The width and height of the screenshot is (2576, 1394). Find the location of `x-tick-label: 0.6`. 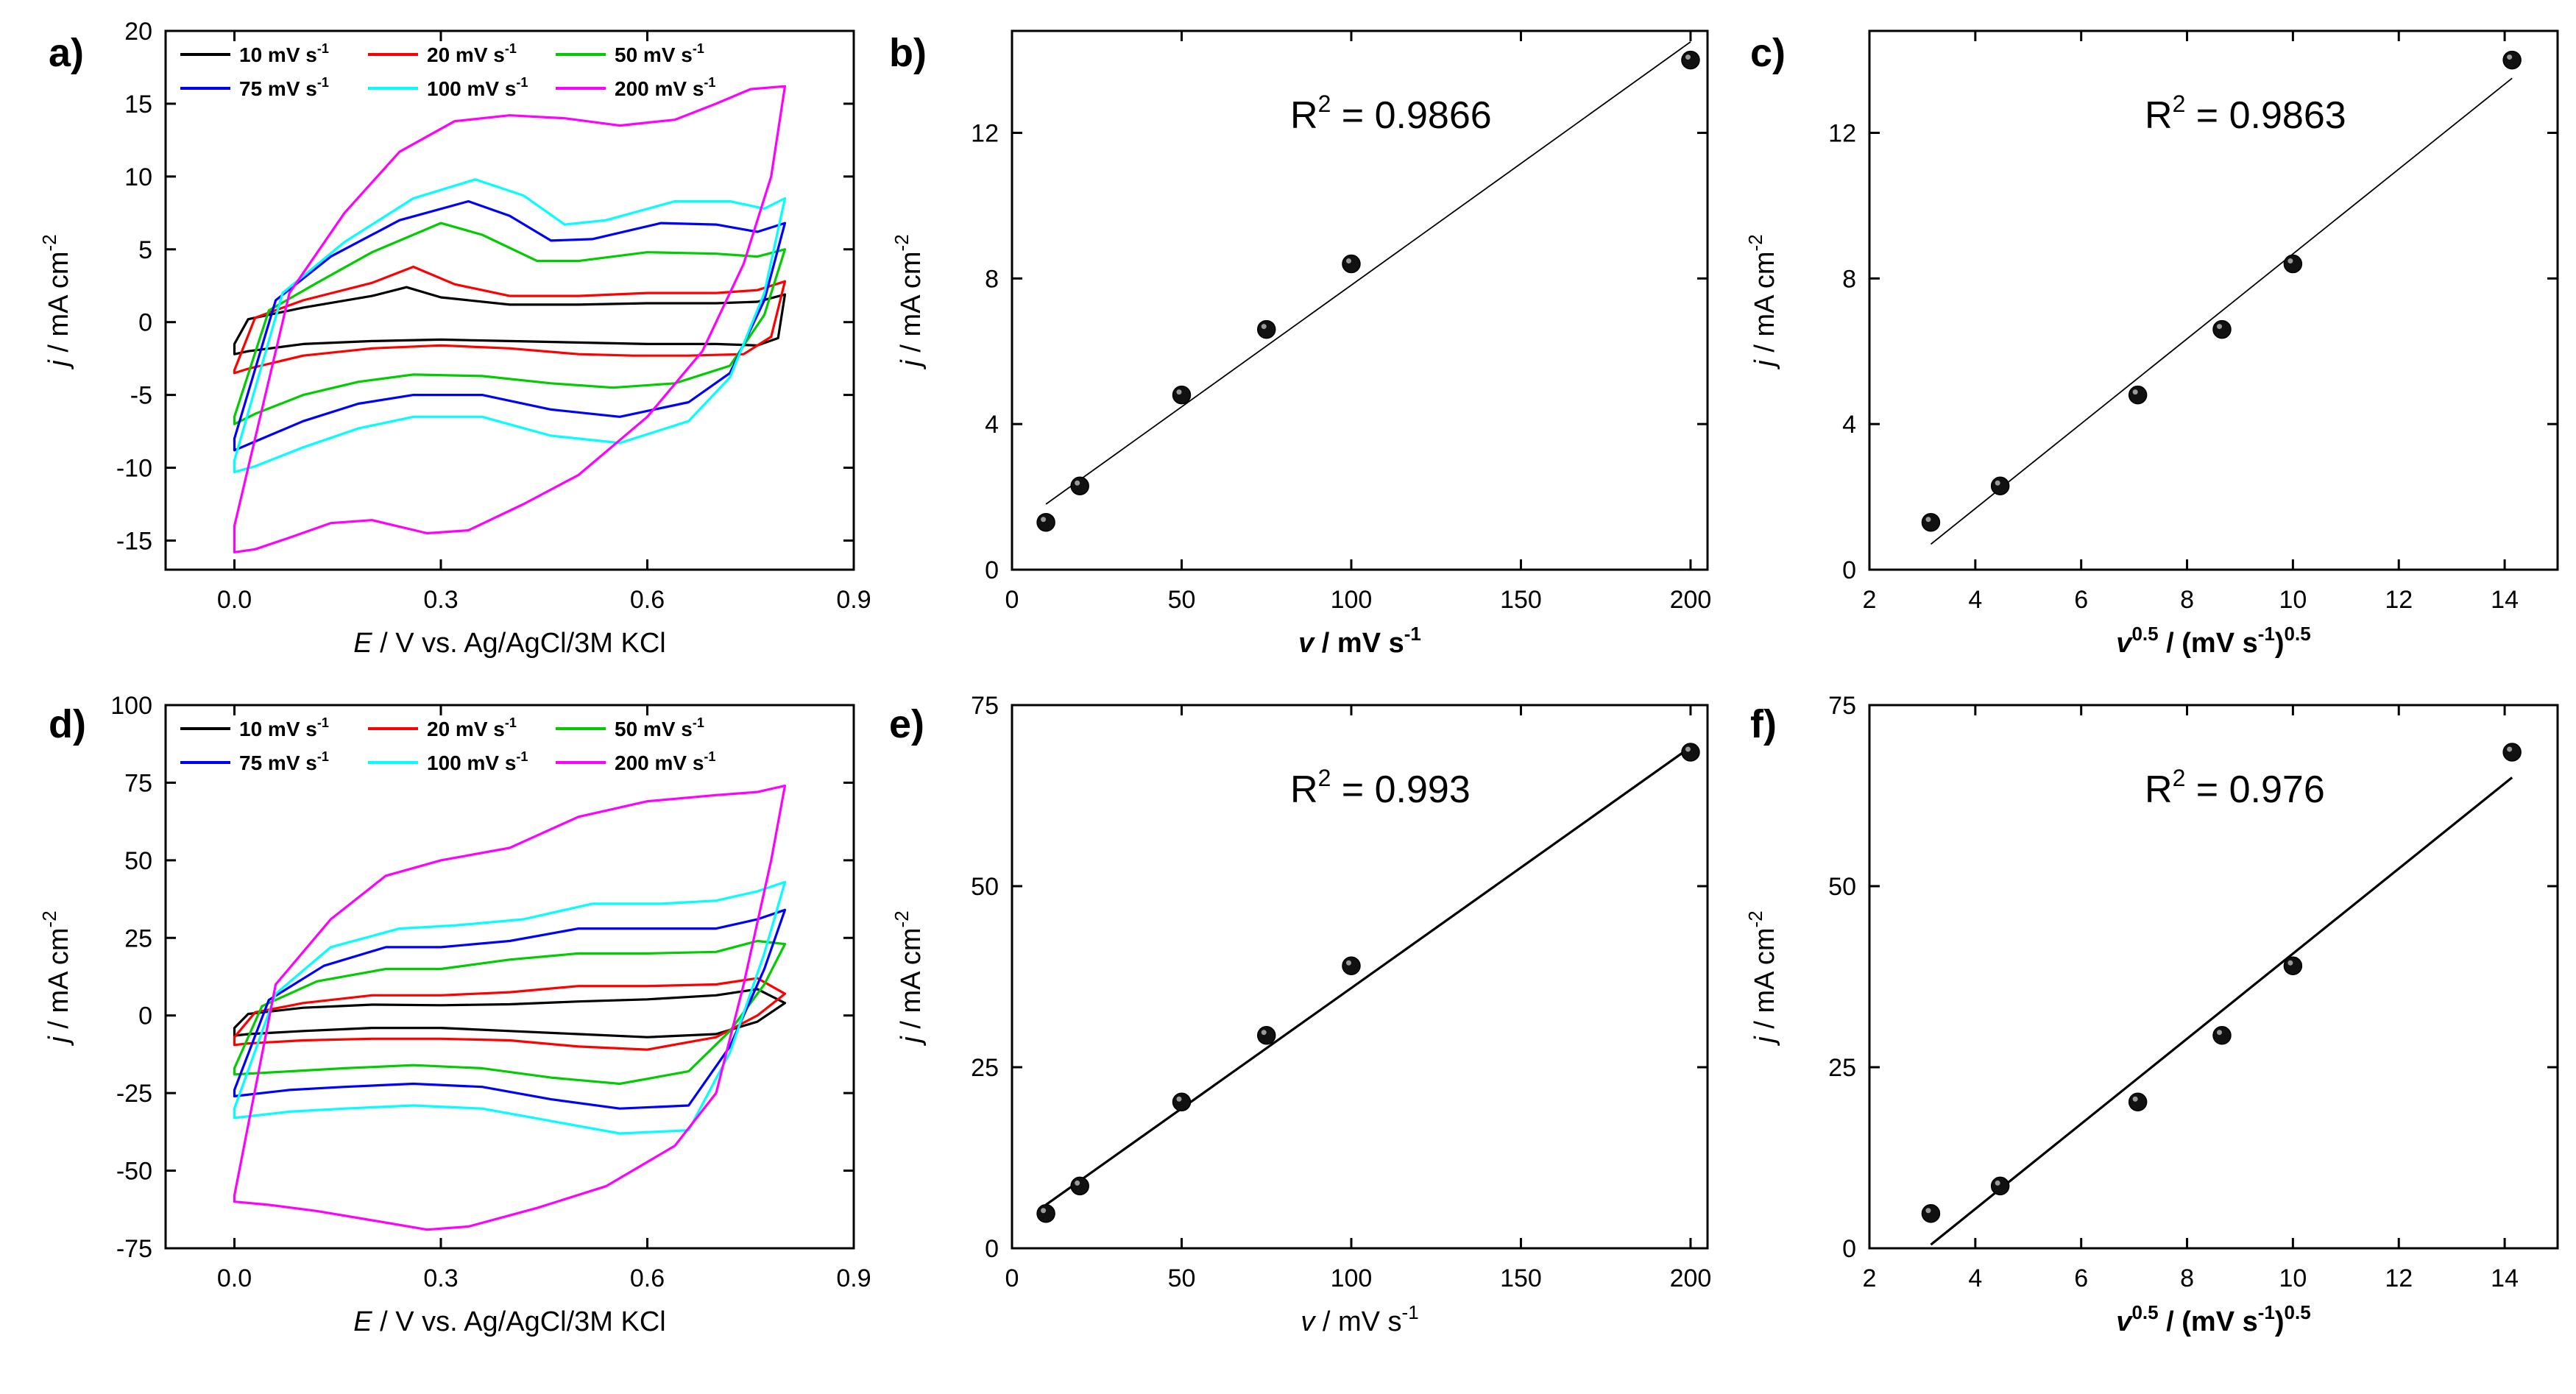

x-tick-label: 0.6 is located at coordinates (647, 1278).